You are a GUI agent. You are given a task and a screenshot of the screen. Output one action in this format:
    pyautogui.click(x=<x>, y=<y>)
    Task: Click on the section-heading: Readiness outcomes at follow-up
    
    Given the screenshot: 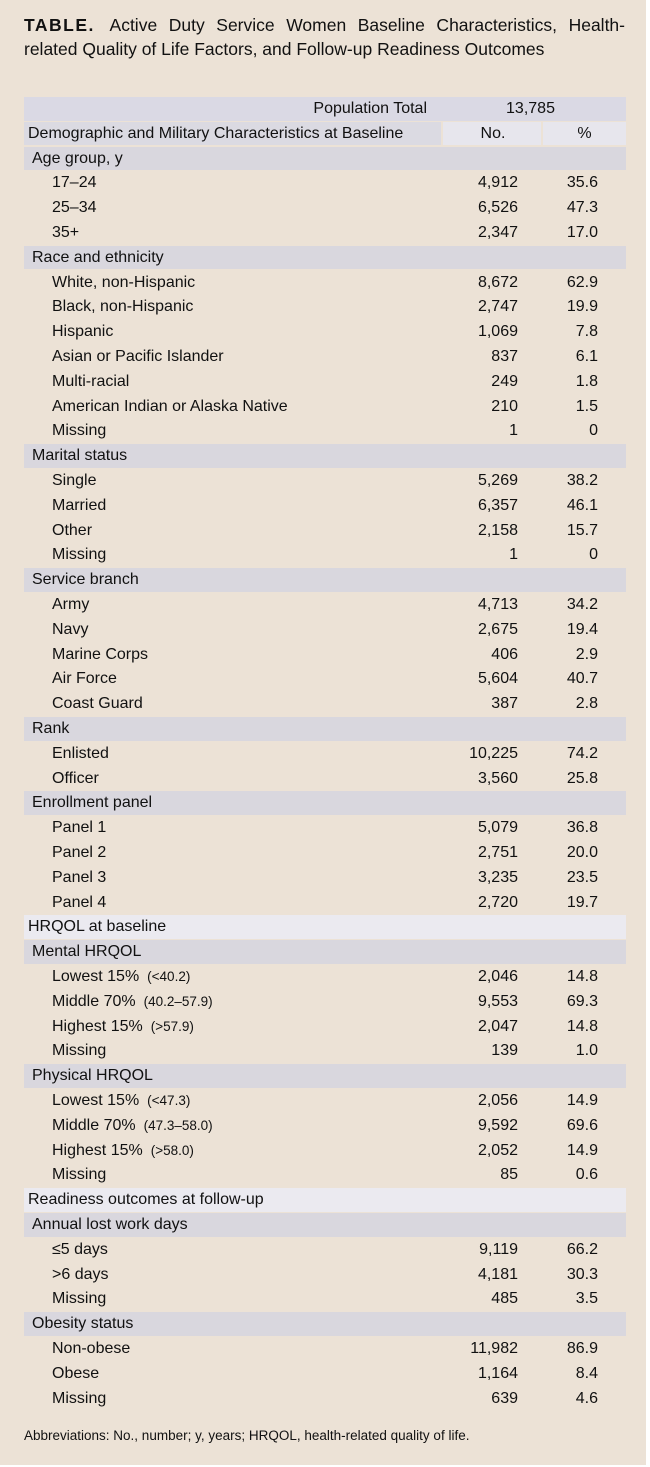 What is the action you would take?
    pyautogui.click(x=146, y=1200)
    